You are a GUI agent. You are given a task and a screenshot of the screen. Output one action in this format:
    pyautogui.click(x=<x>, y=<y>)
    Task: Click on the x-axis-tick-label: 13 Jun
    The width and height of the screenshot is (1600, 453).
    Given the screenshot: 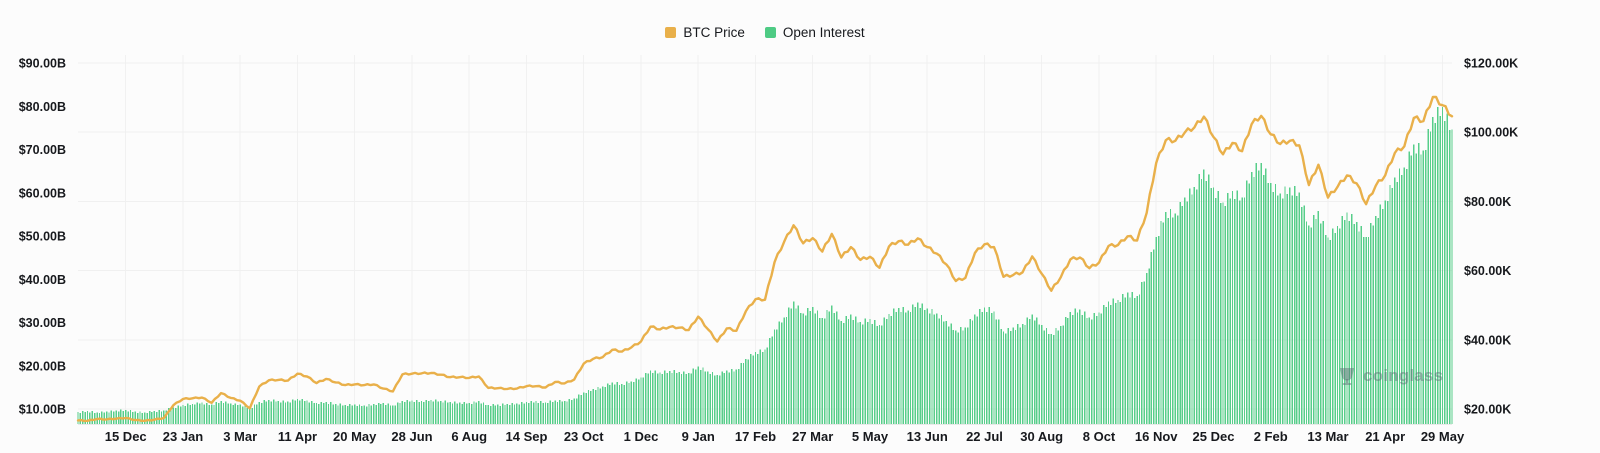 What is the action you would take?
    pyautogui.click(x=927, y=436)
    